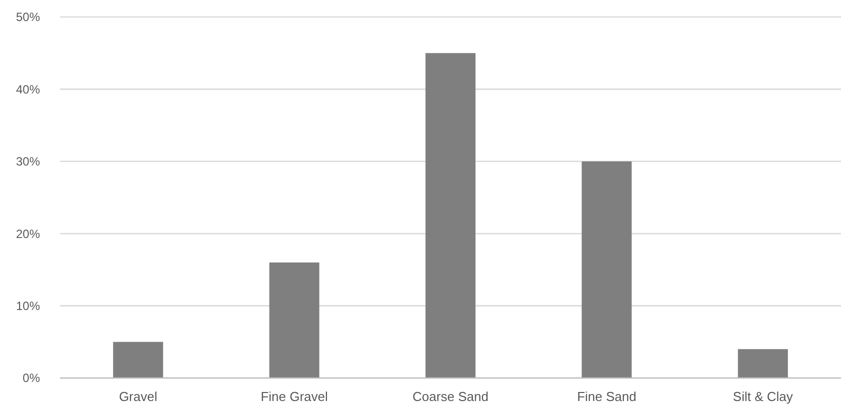 The image size is (849, 413). Describe the element at coordinates (28, 306) in the screenshot. I see `y-tick-label: 10%` at that location.